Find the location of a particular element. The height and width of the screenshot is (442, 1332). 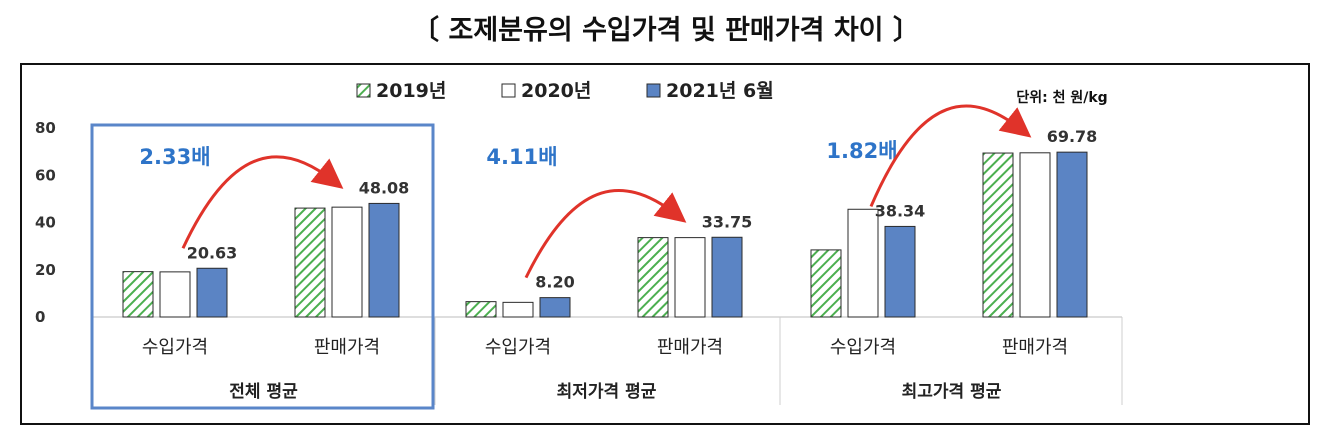

group-label: 최저가격 평균 is located at coordinates (607, 392).